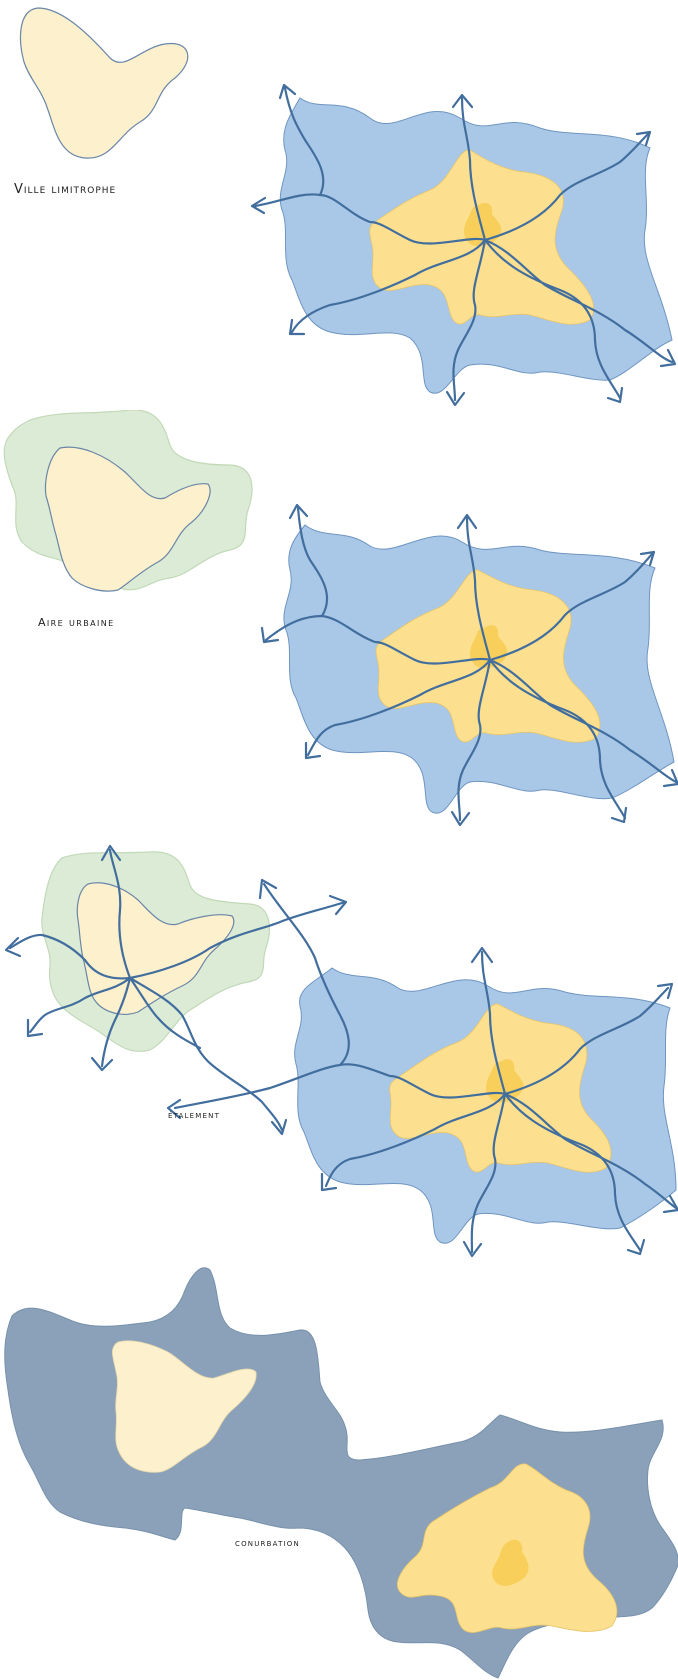  Describe the element at coordinates (194, 1115) in the screenshot. I see `label-etalement: étalement` at that location.